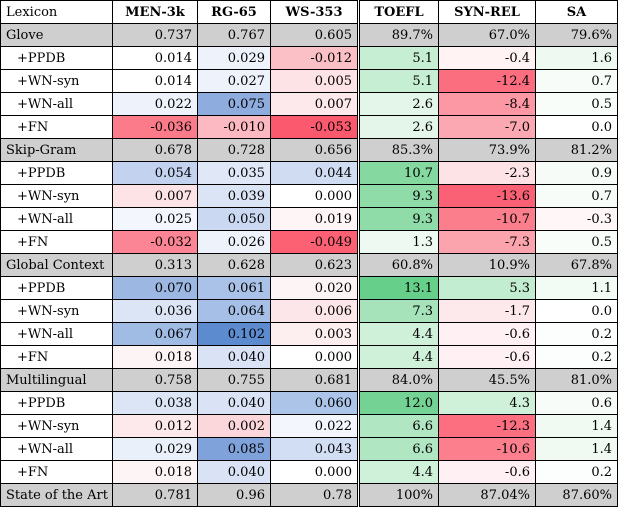  I want to click on cell-value: -0.053, so click(314, 127).